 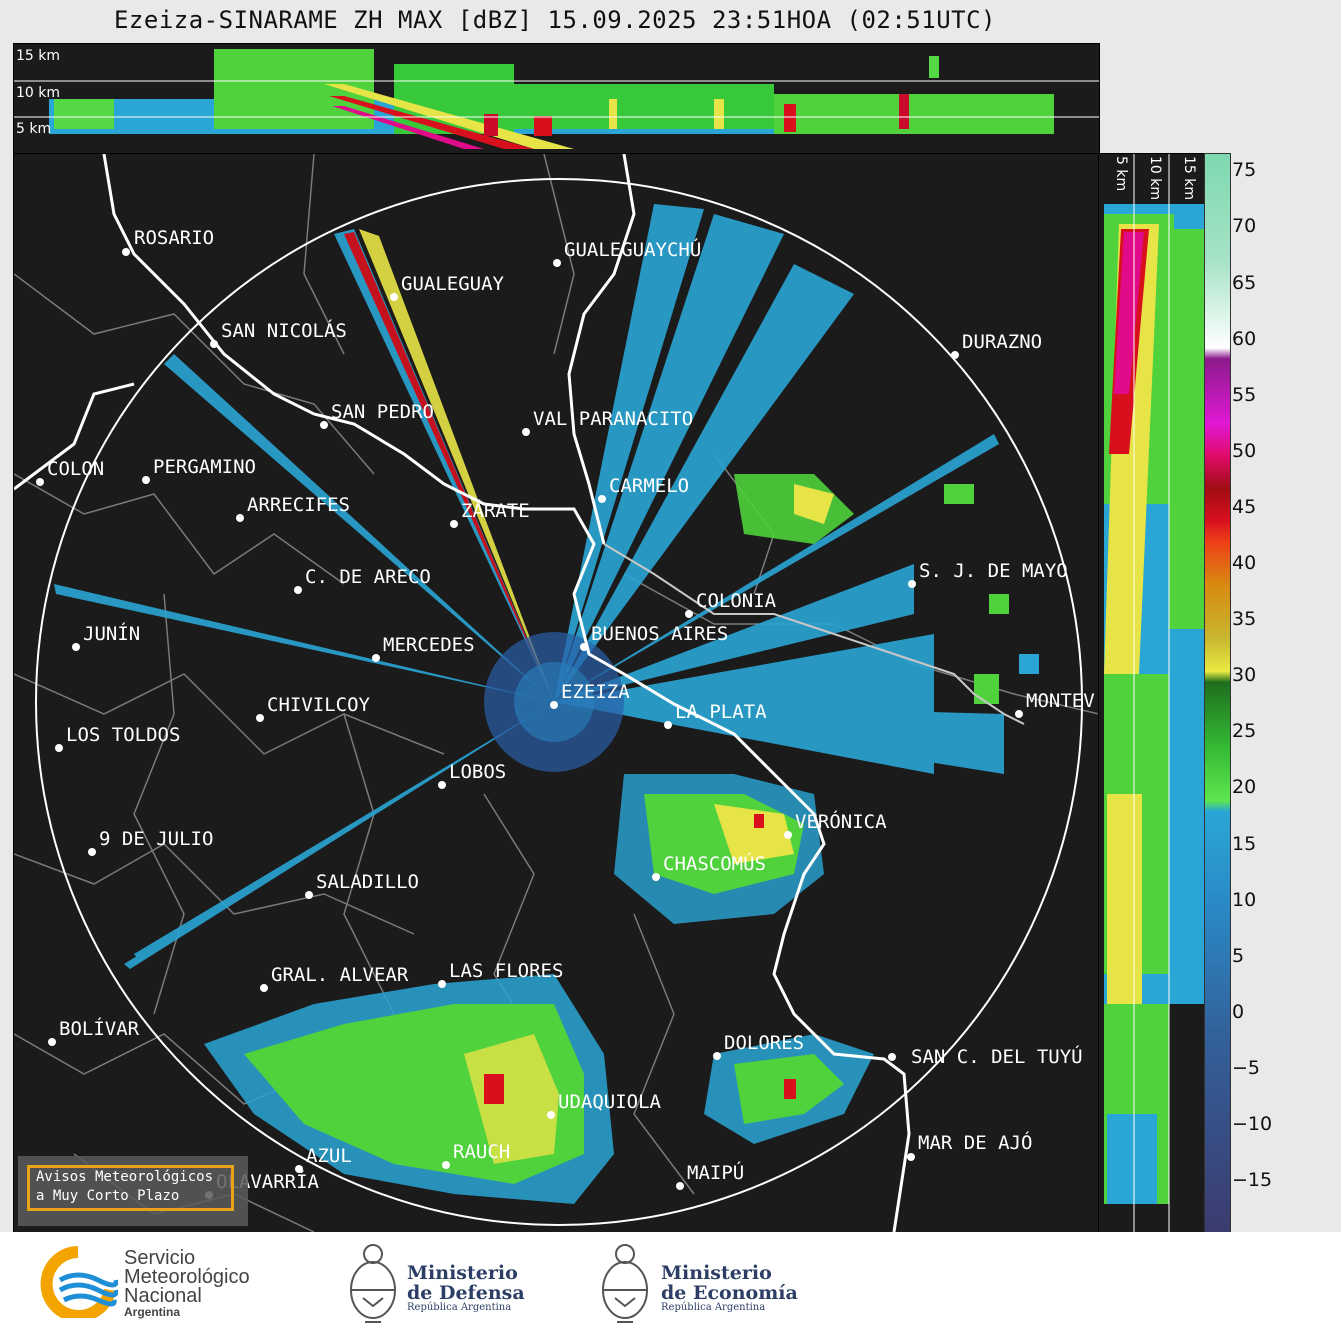 What do you see at coordinates (1060, 701) in the screenshot?
I see `city-montevideo: MONTEV` at bounding box center [1060, 701].